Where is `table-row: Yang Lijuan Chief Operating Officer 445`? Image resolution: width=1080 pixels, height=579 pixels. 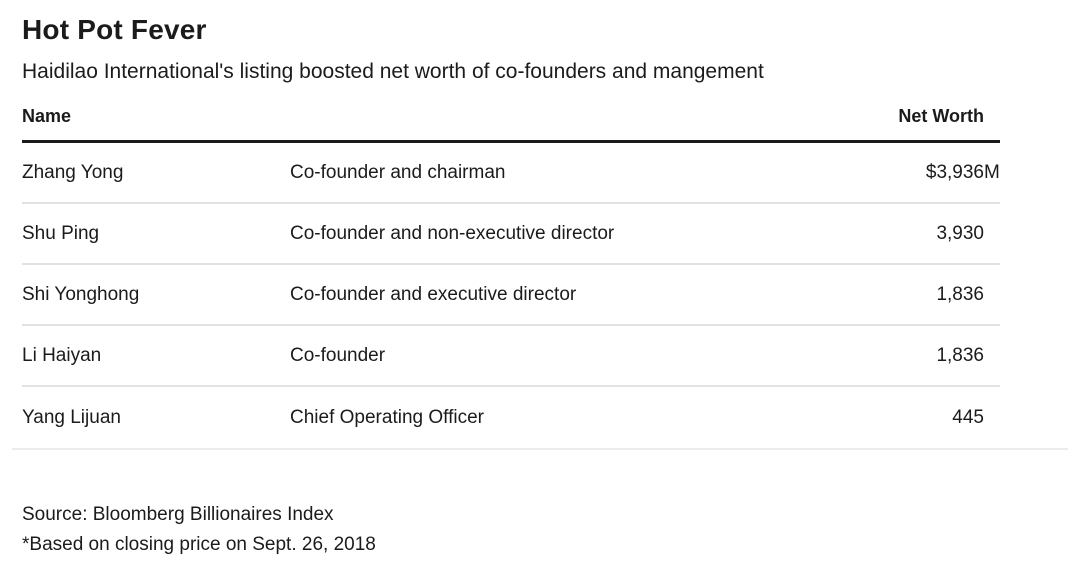 table-row: Yang Lijuan Chief Operating Officer 445 is located at coordinates (511, 417).